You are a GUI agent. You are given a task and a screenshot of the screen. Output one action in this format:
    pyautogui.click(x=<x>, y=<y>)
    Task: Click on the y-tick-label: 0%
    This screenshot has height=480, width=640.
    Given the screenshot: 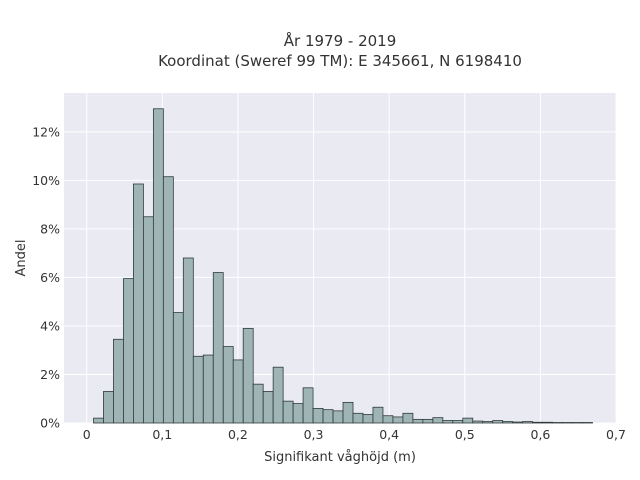 What is the action you would take?
    pyautogui.click(x=50, y=423)
    